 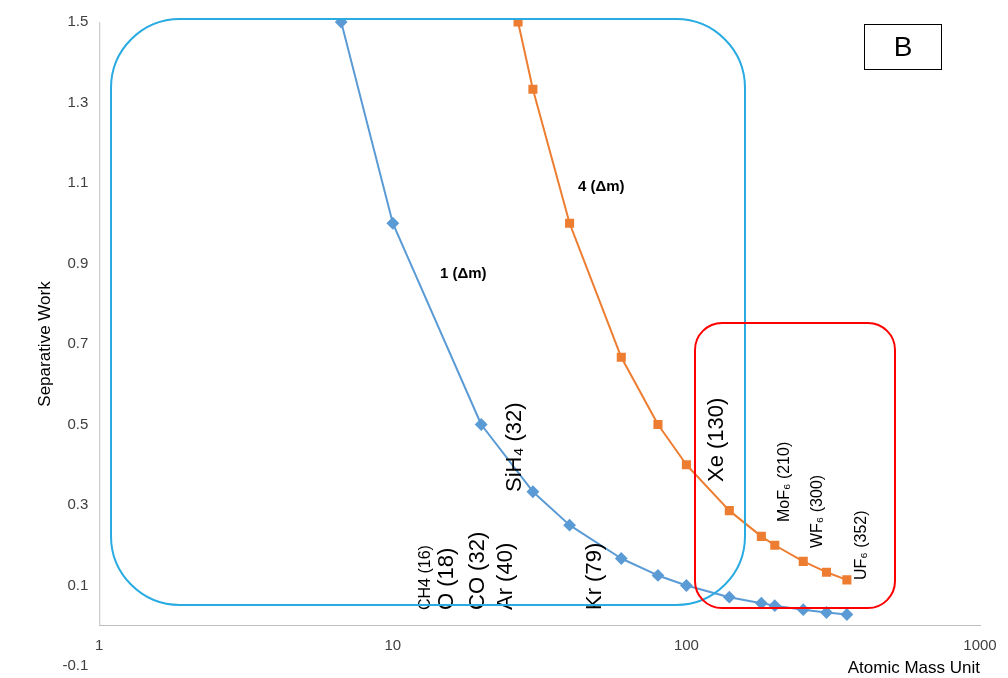 What do you see at coordinates (78, 182) in the screenshot?
I see `y-tick-label: 1.1` at bounding box center [78, 182].